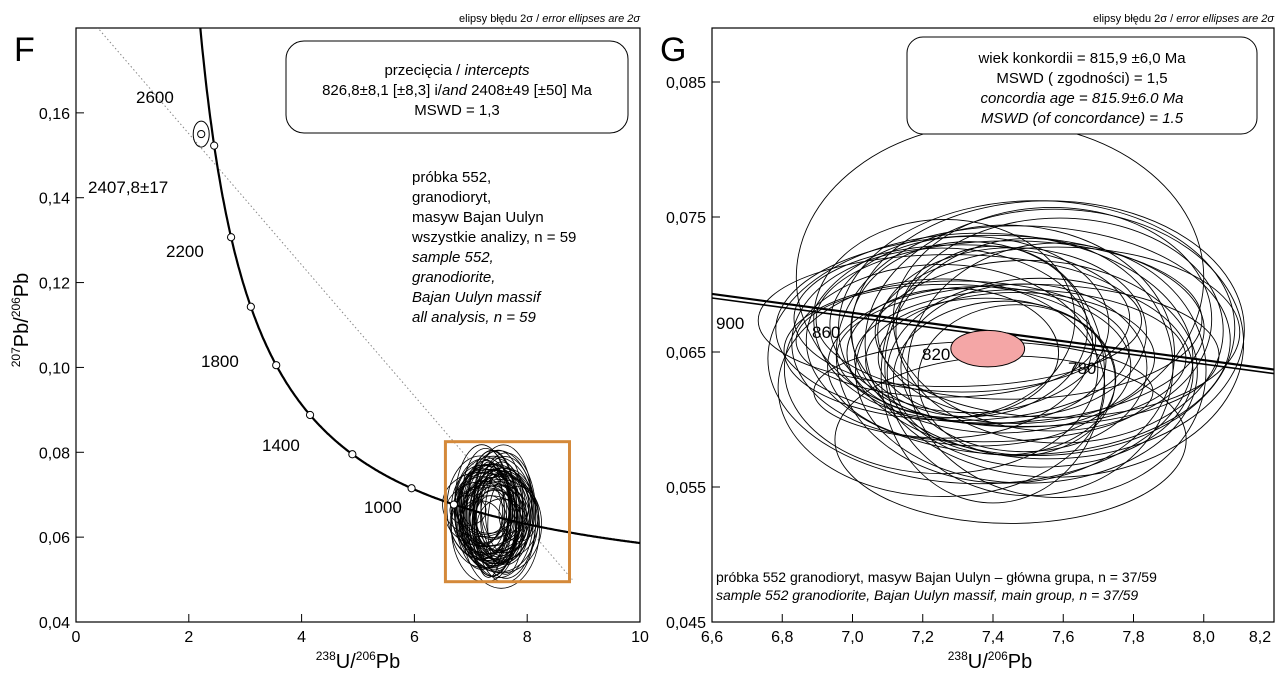 This screenshot has width=1286, height=677. Describe the element at coordinates (24, 50) in the screenshot. I see `panel-f-letter: F` at that location.